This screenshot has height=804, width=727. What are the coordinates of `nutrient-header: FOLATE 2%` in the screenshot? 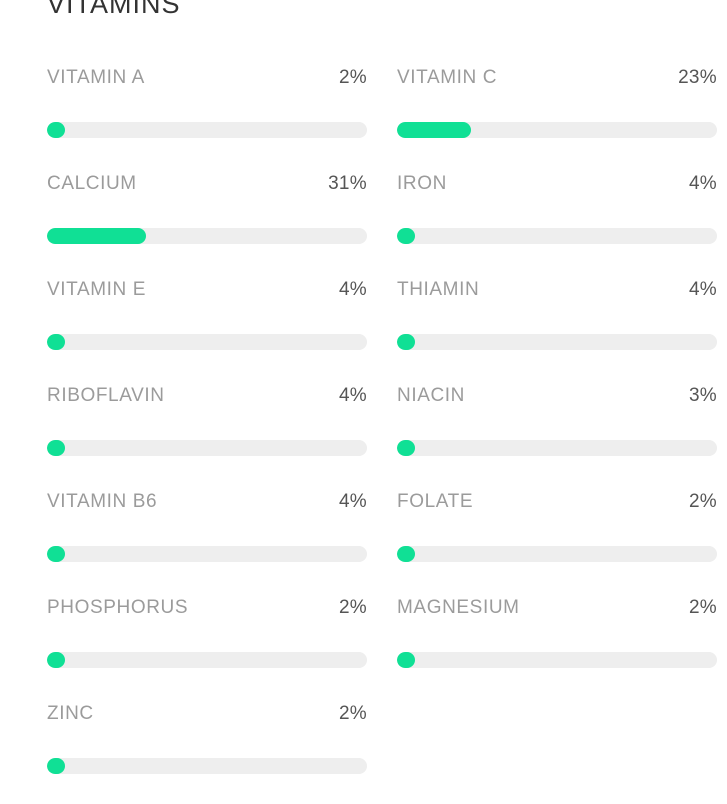 It's located at (557, 502).